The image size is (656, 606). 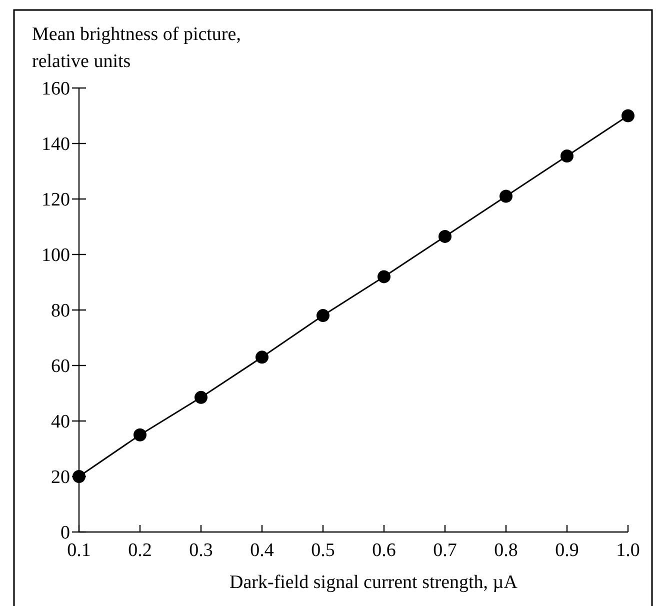 I want to click on y-axis-title: Mean brightness of picture, relative units, so click(x=136, y=48).